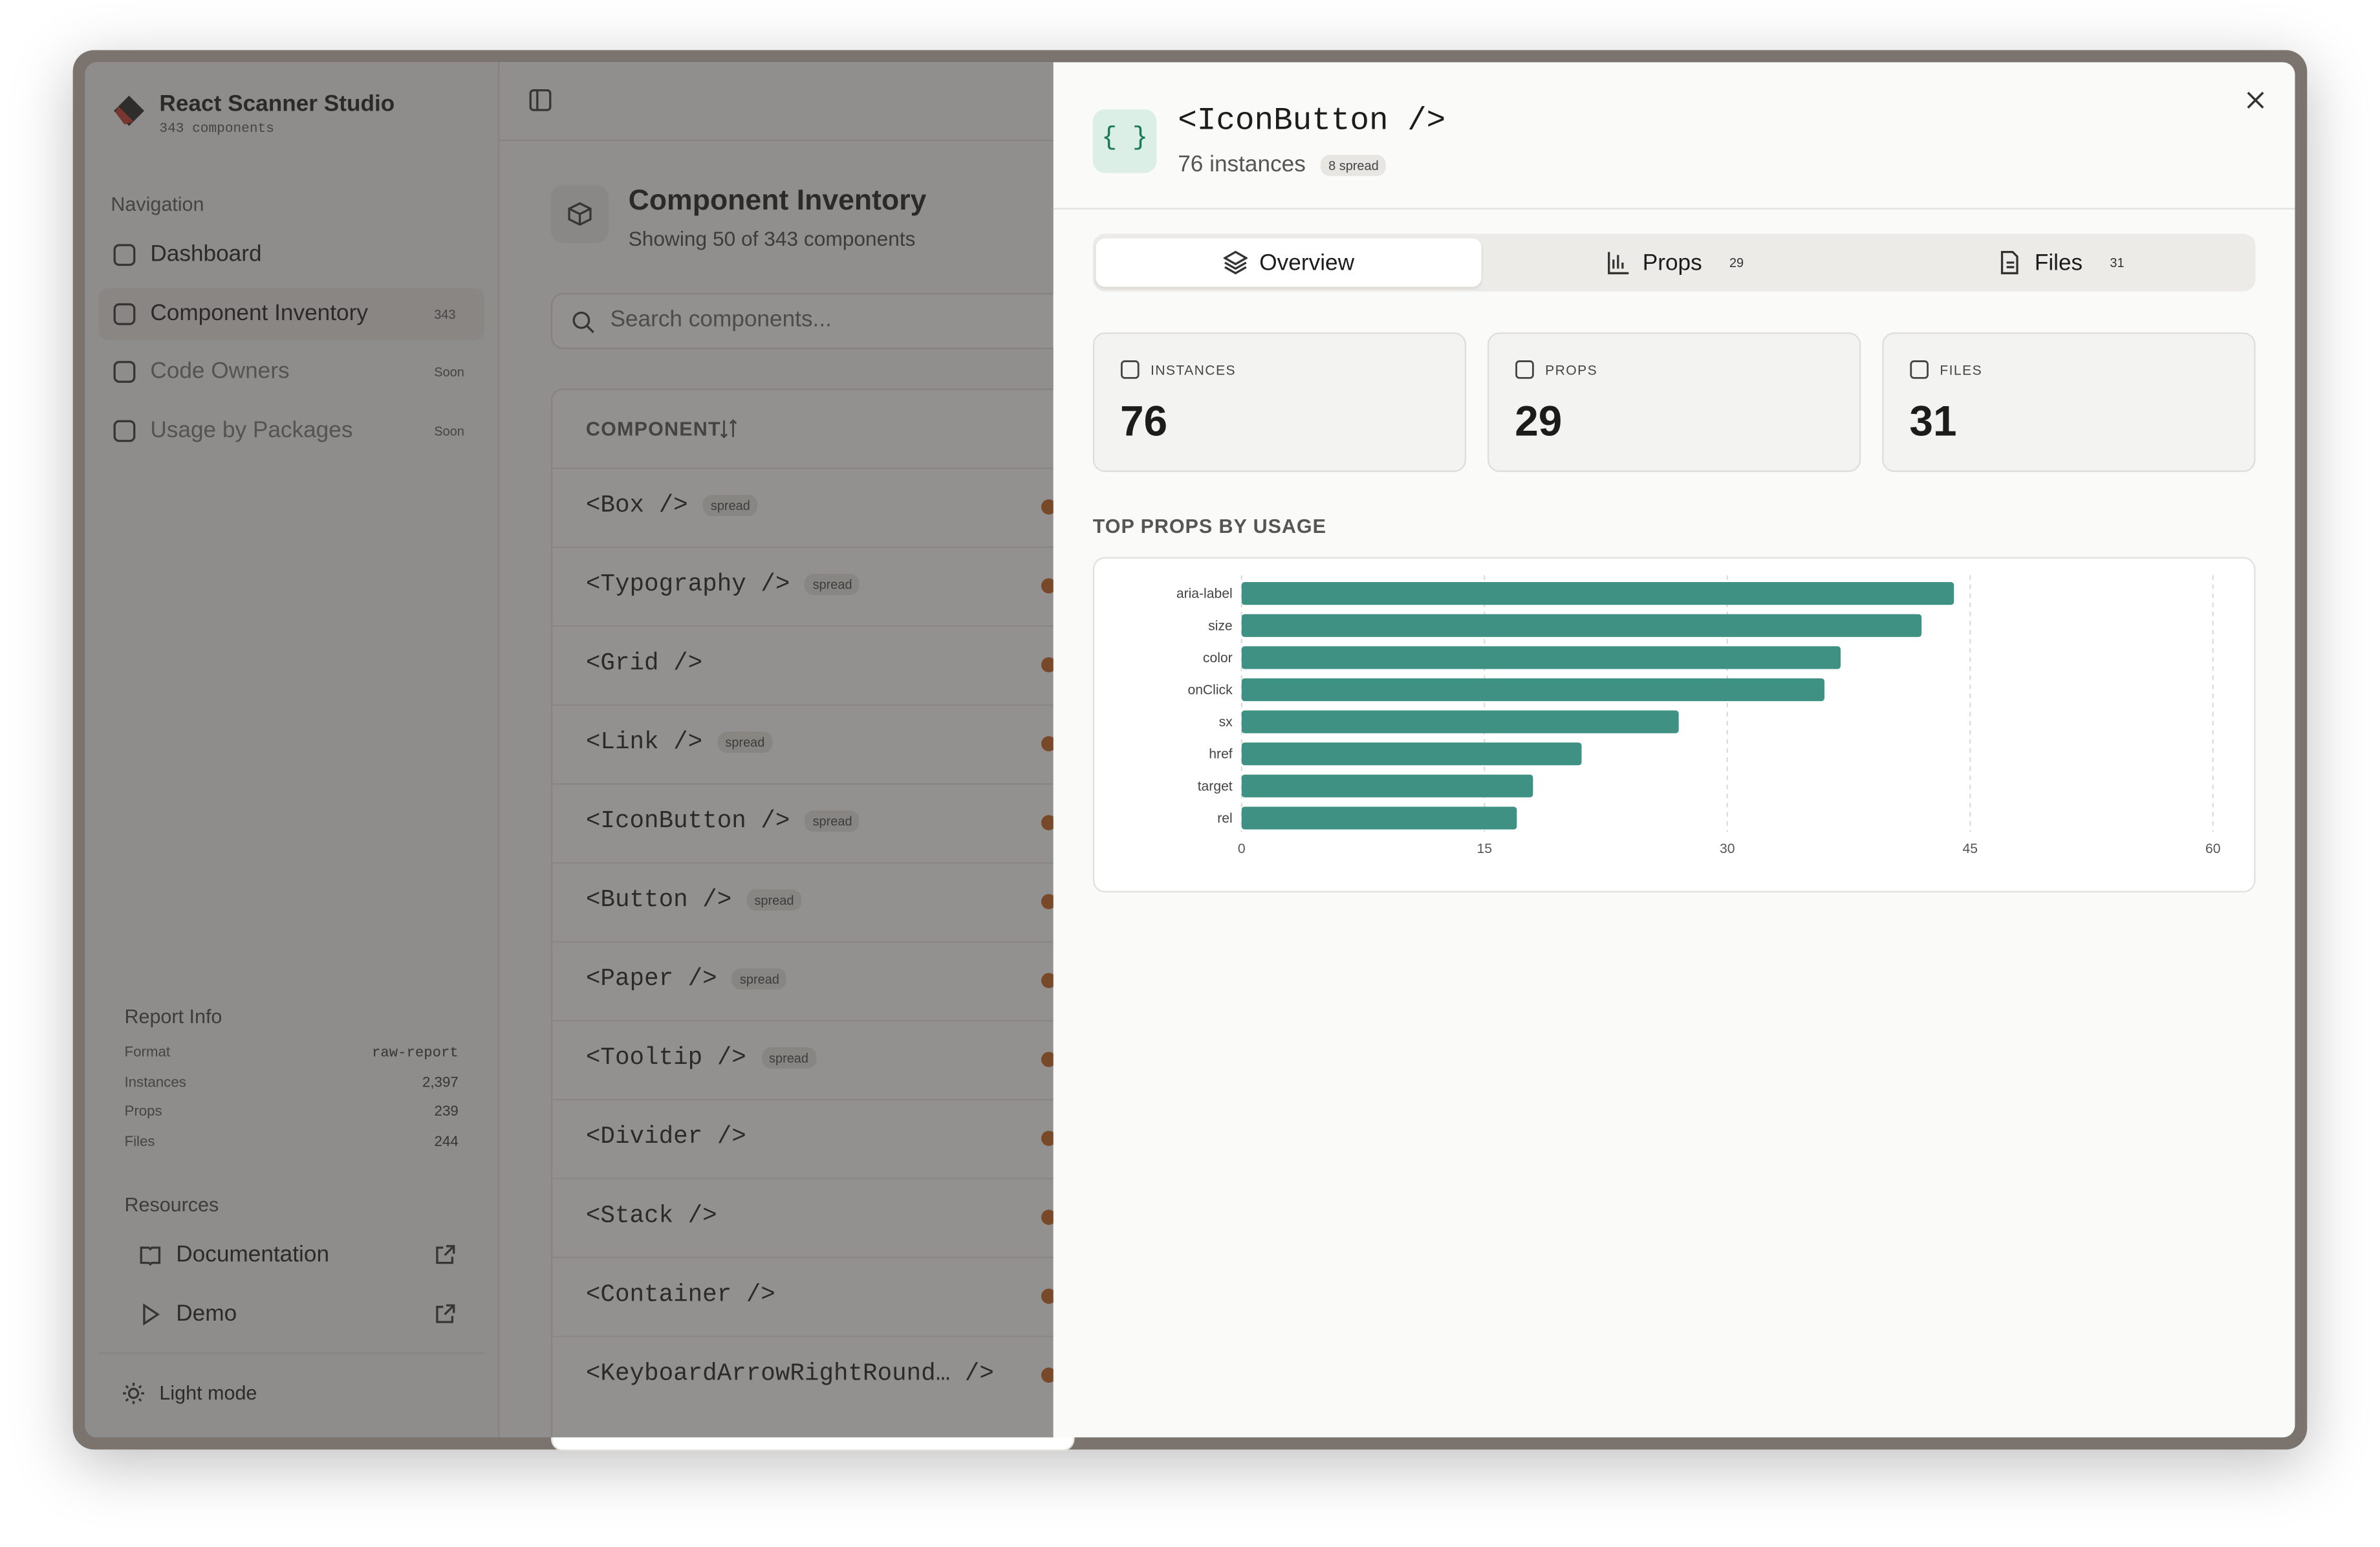  I want to click on stat-value: 29, so click(1539, 421).